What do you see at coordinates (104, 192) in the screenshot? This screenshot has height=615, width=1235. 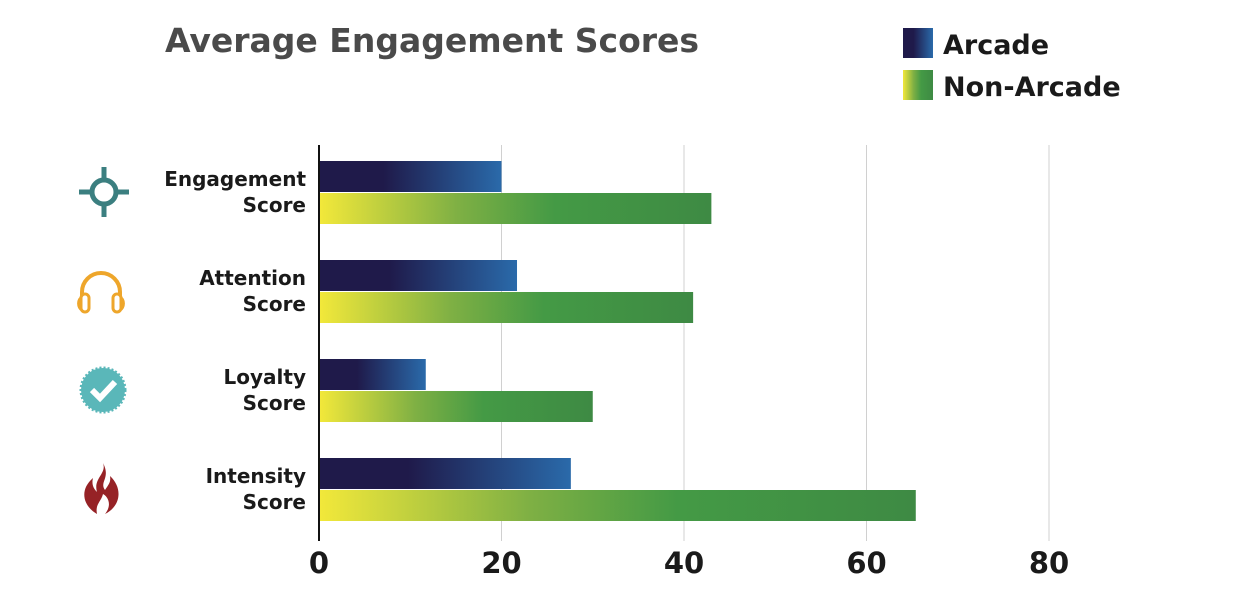 I see `crosshair-icon` at bounding box center [104, 192].